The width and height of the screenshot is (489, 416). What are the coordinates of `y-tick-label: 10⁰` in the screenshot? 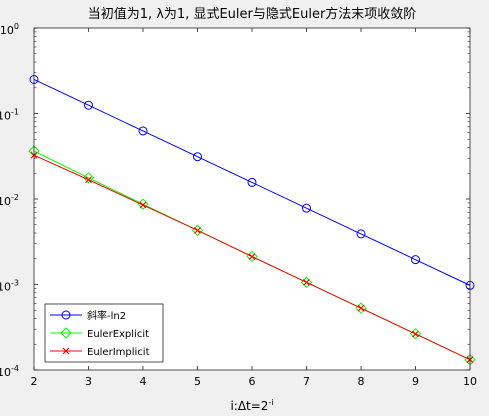 It's located at (9, 29).